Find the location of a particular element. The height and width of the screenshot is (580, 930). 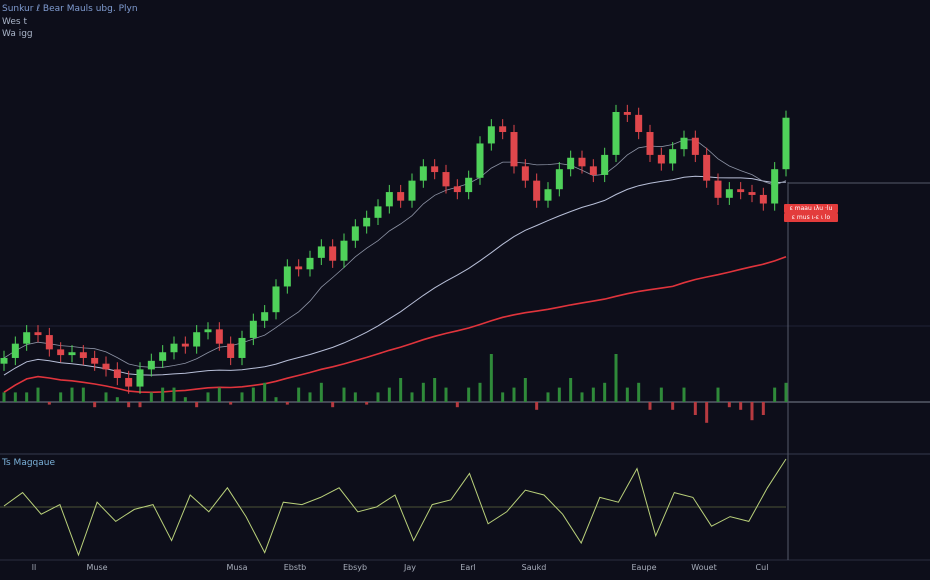

x-tick-label: ll is located at coordinates (34, 567).